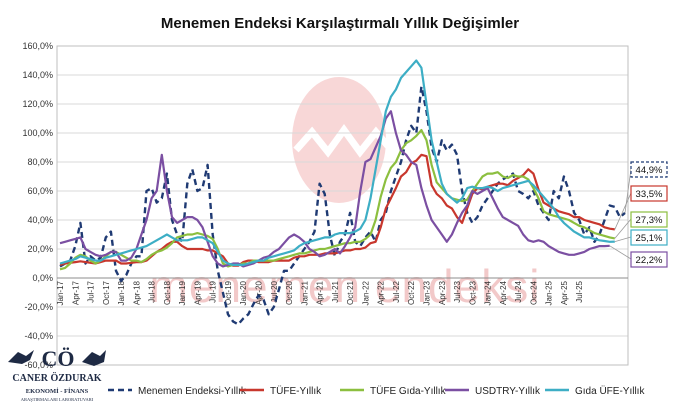 This screenshot has height=412, width=680. What do you see at coordinates (411, 292) in the screenshot?
I see `x-tick-label: Oct-22` at bounding box center [411, 292].